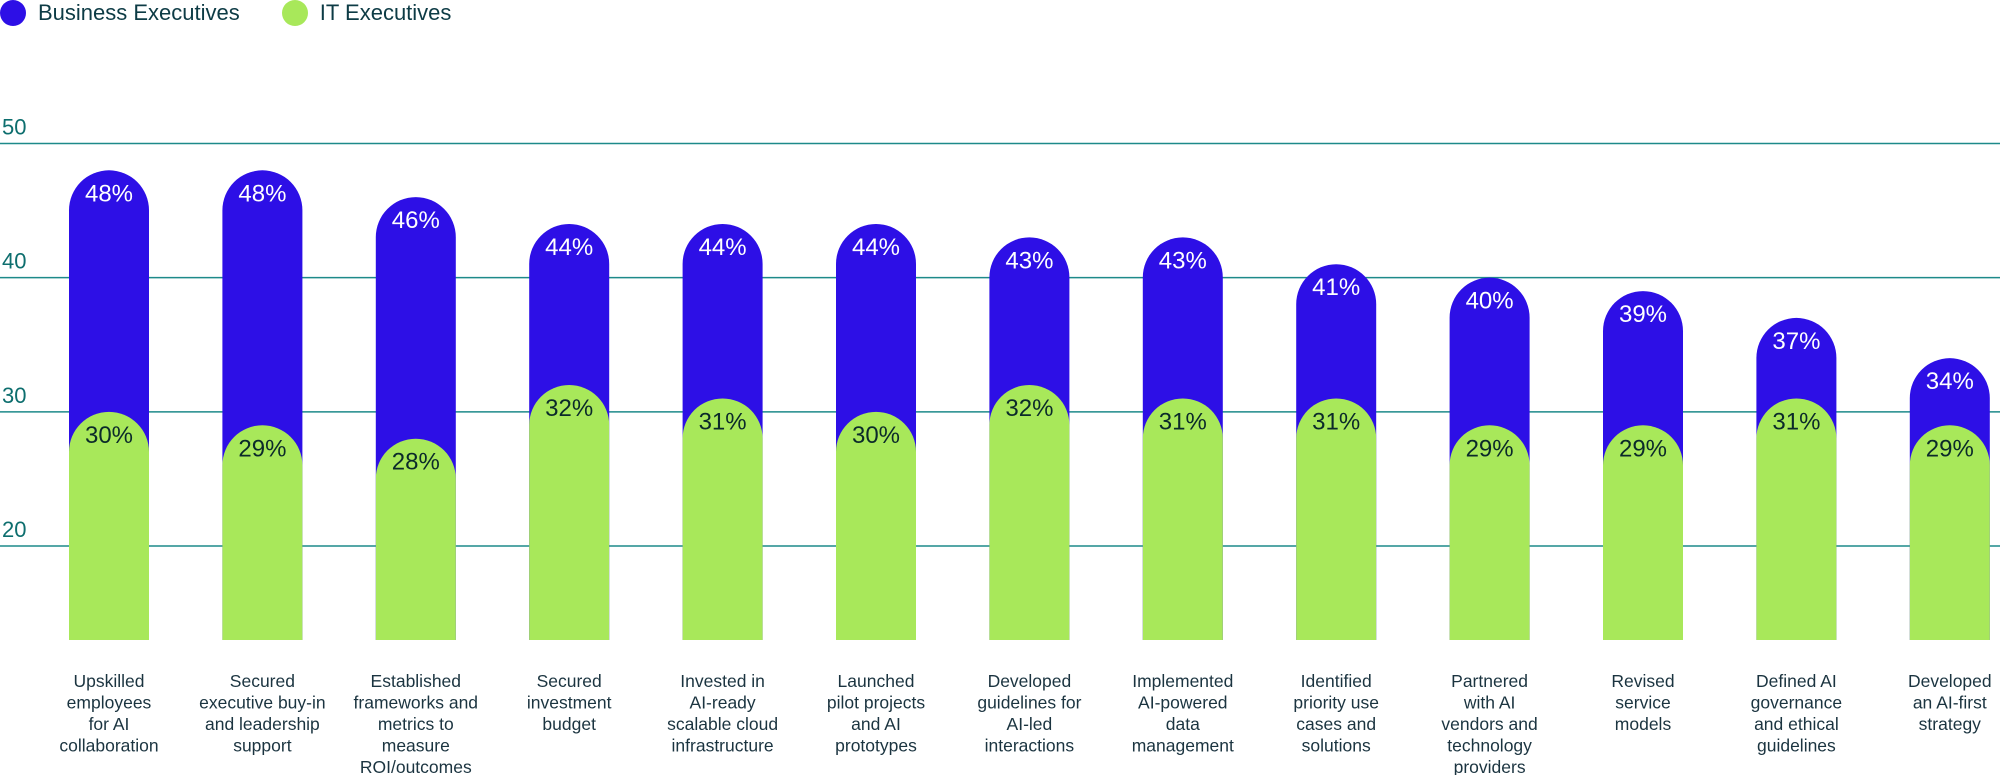 This screenshot has height=775, width=2000. I want to click on category-label-line: vendors and, so click(1489, 724).